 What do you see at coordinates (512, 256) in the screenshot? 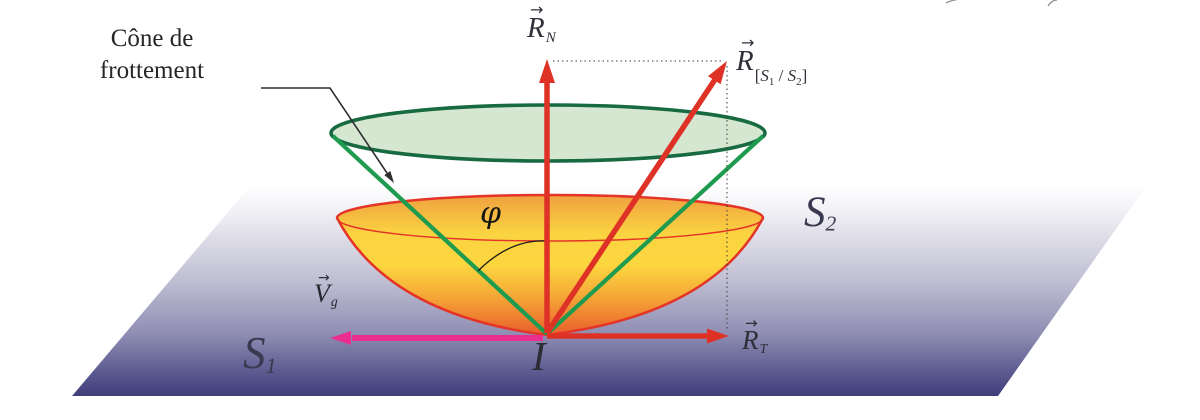
I see `phi-angle-arc` at bounding box center [512, 256].